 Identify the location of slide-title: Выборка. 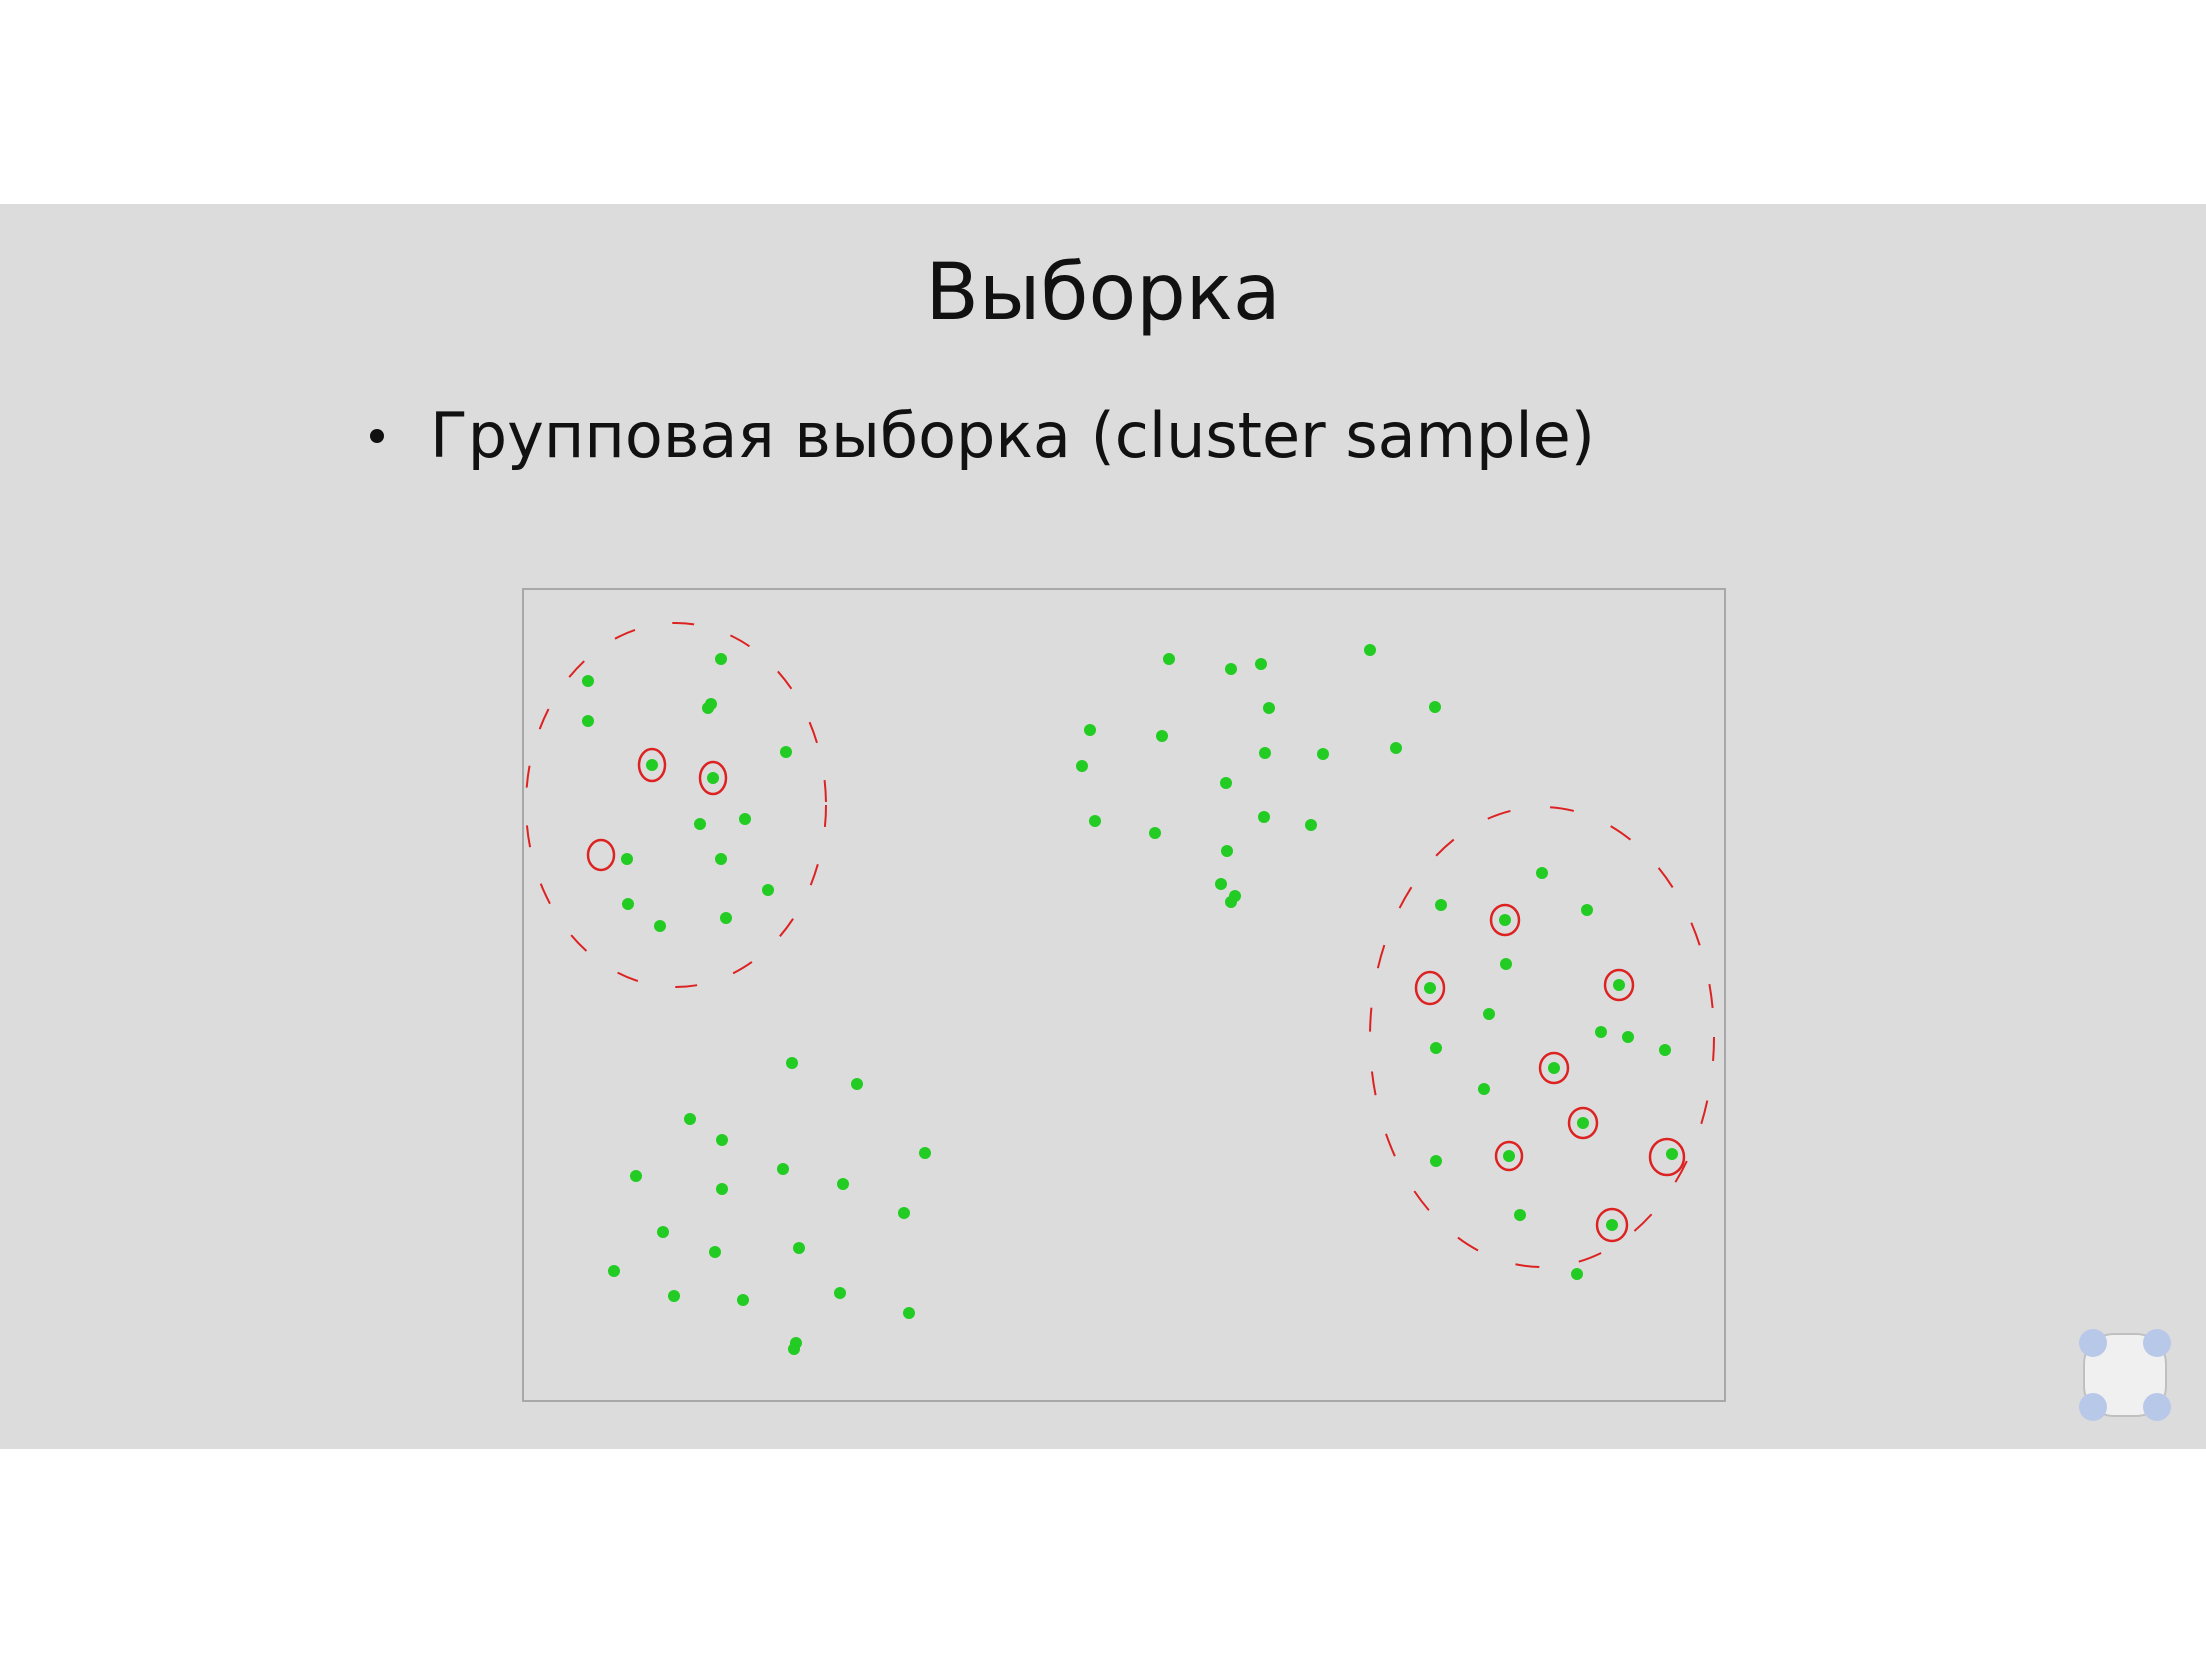
(1103, 293).